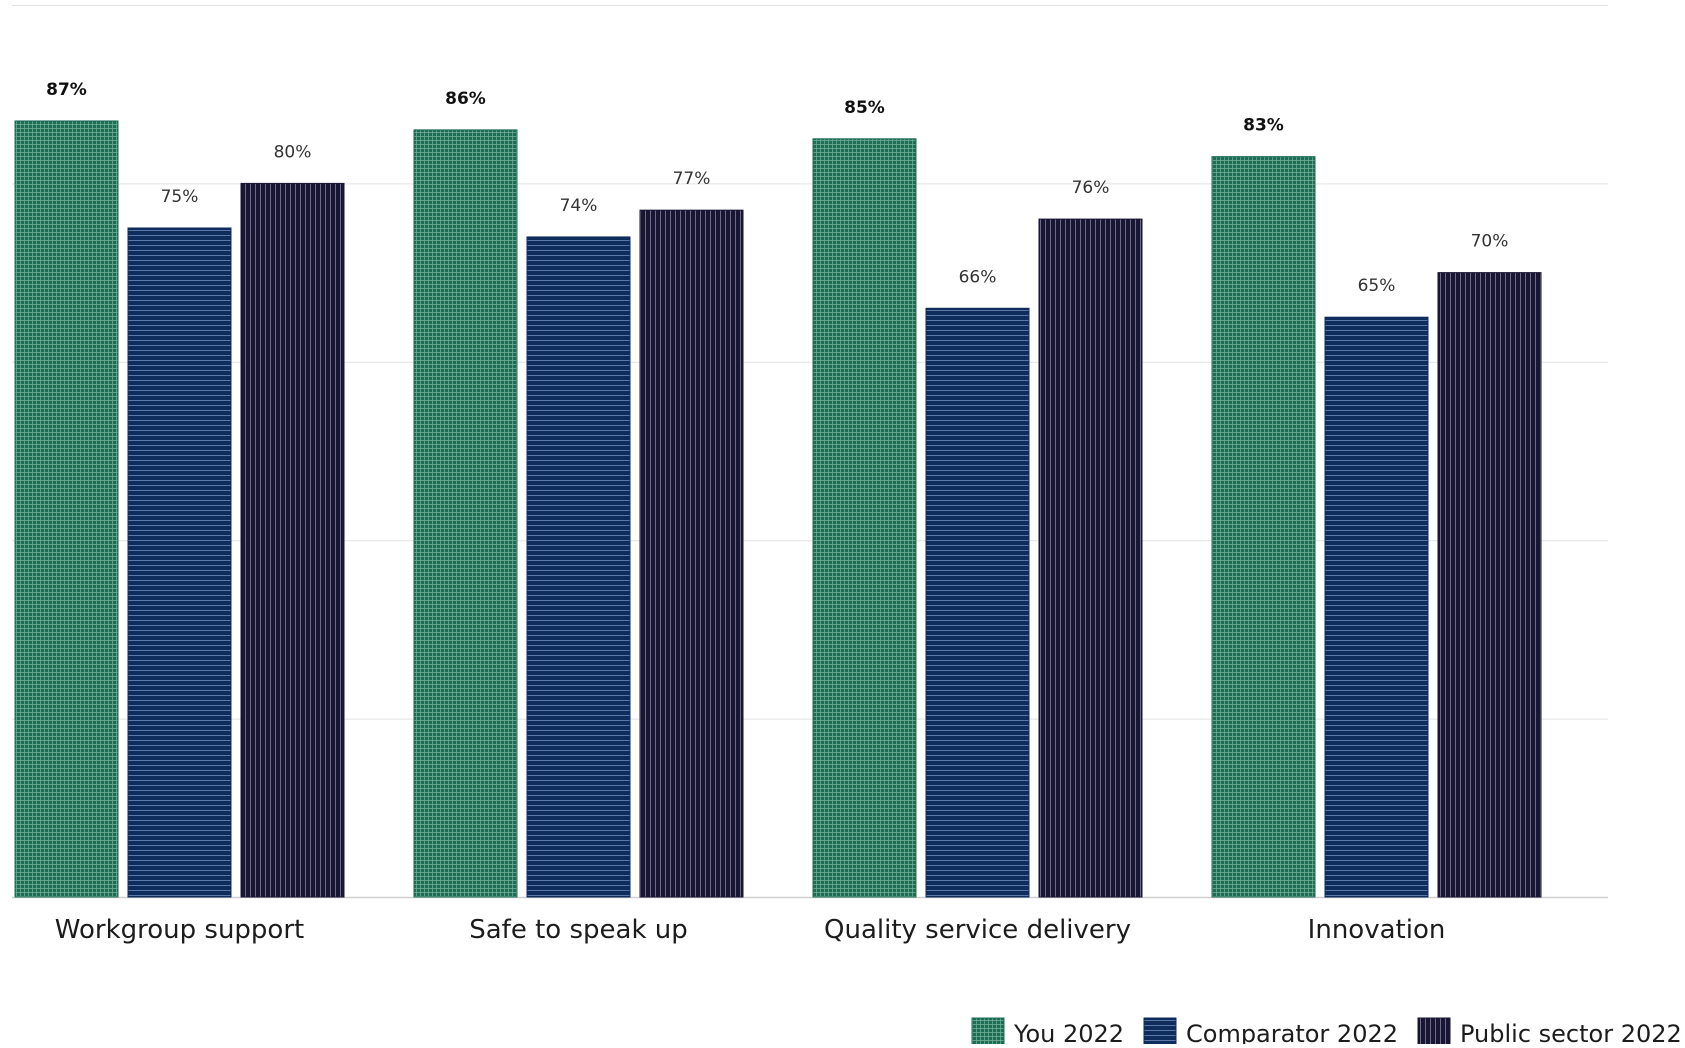 This screenshot has width=1685, height=1048. Describe the element at coordinates (978, 277) in the screenshot. I see `data-label: 66%` at that location.